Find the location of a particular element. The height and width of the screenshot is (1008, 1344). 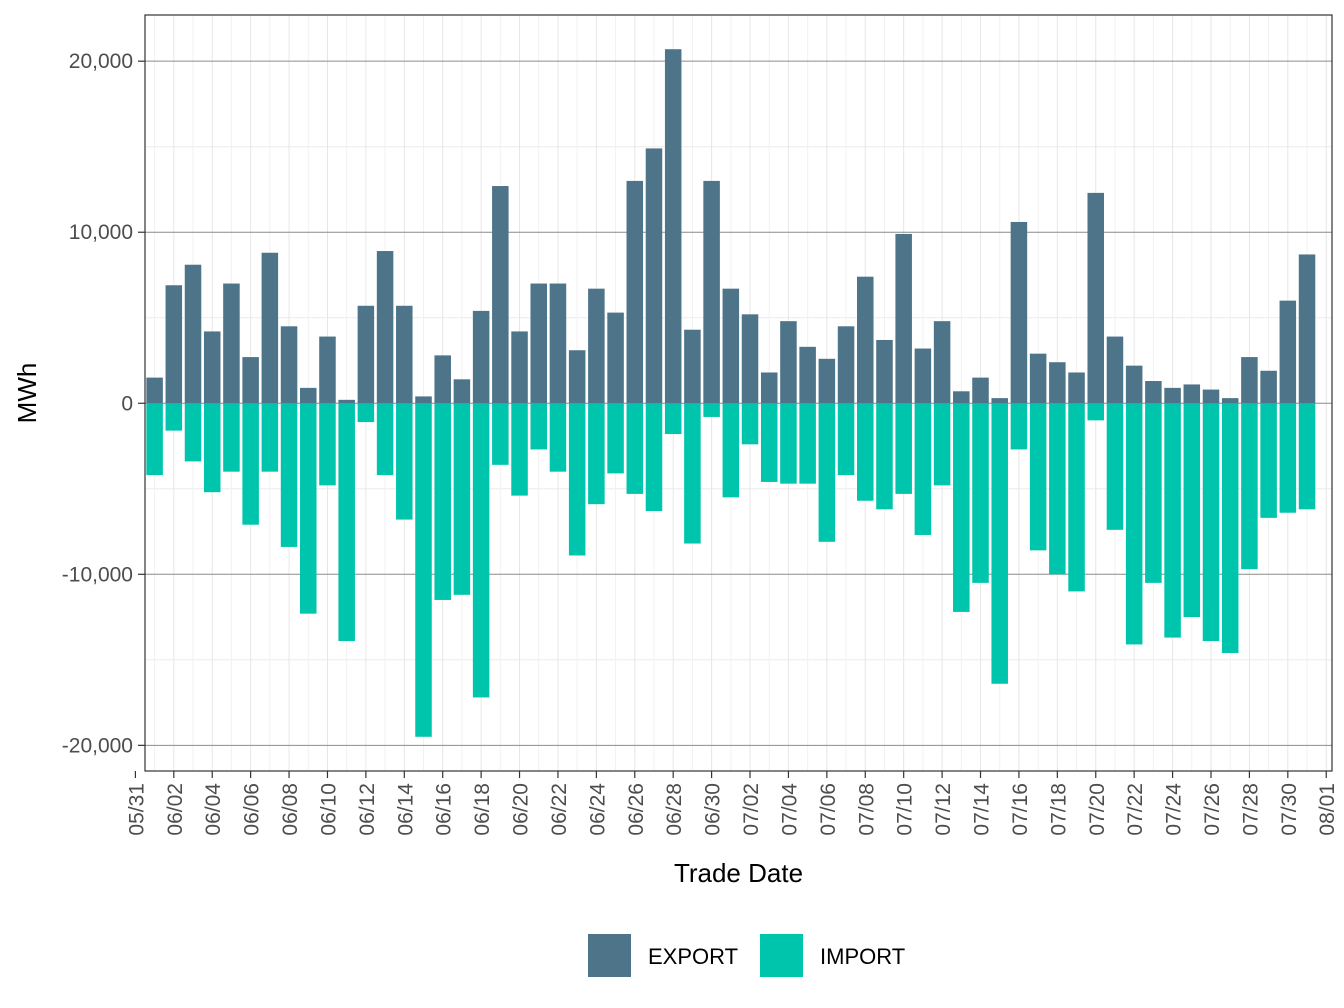

x-axis-title: Trade Date is located at coordinates (738, 873).